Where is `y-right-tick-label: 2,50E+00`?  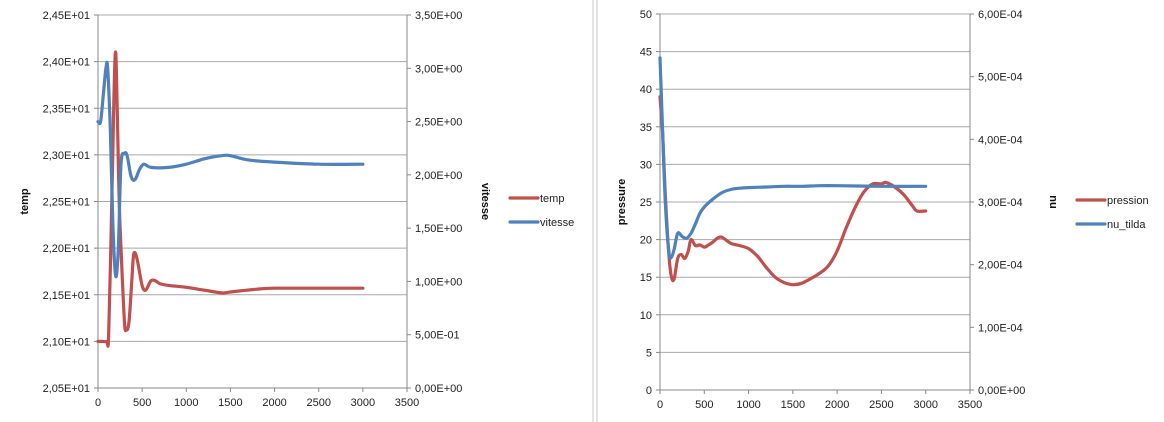
y-right-tick-label: 2,50E+00 is located at coordinates (438, 123).